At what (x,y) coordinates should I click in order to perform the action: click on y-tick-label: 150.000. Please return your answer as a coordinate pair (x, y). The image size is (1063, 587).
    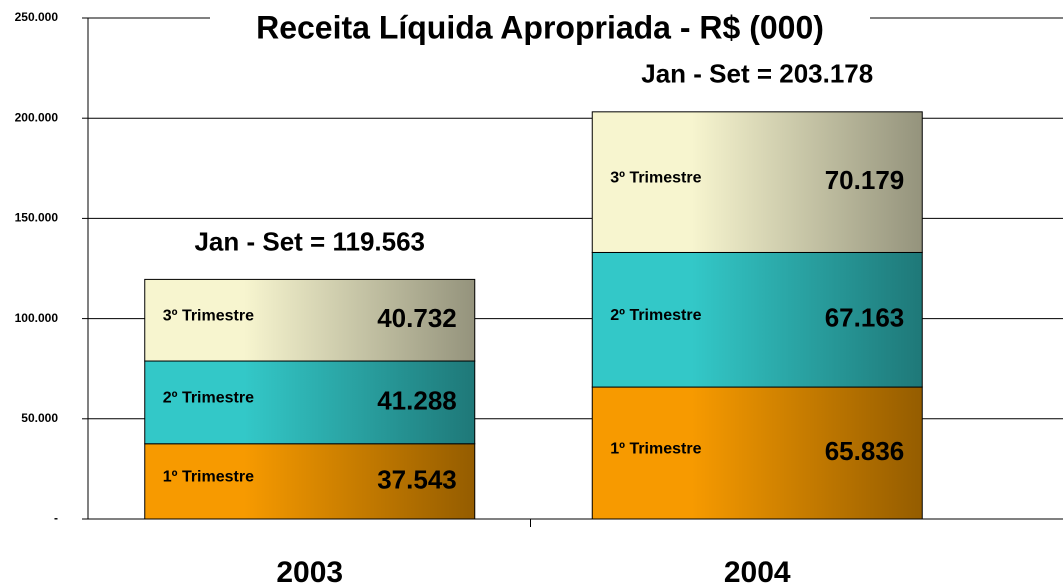
    Looking at the image, I should click on (37, 218).